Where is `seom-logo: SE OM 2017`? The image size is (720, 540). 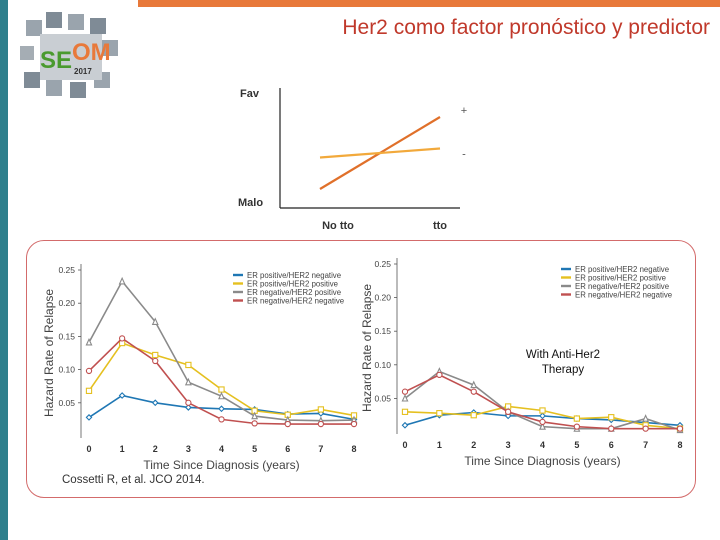
seom-logo: SE OM 2017 is located at coordinates (69, 55).